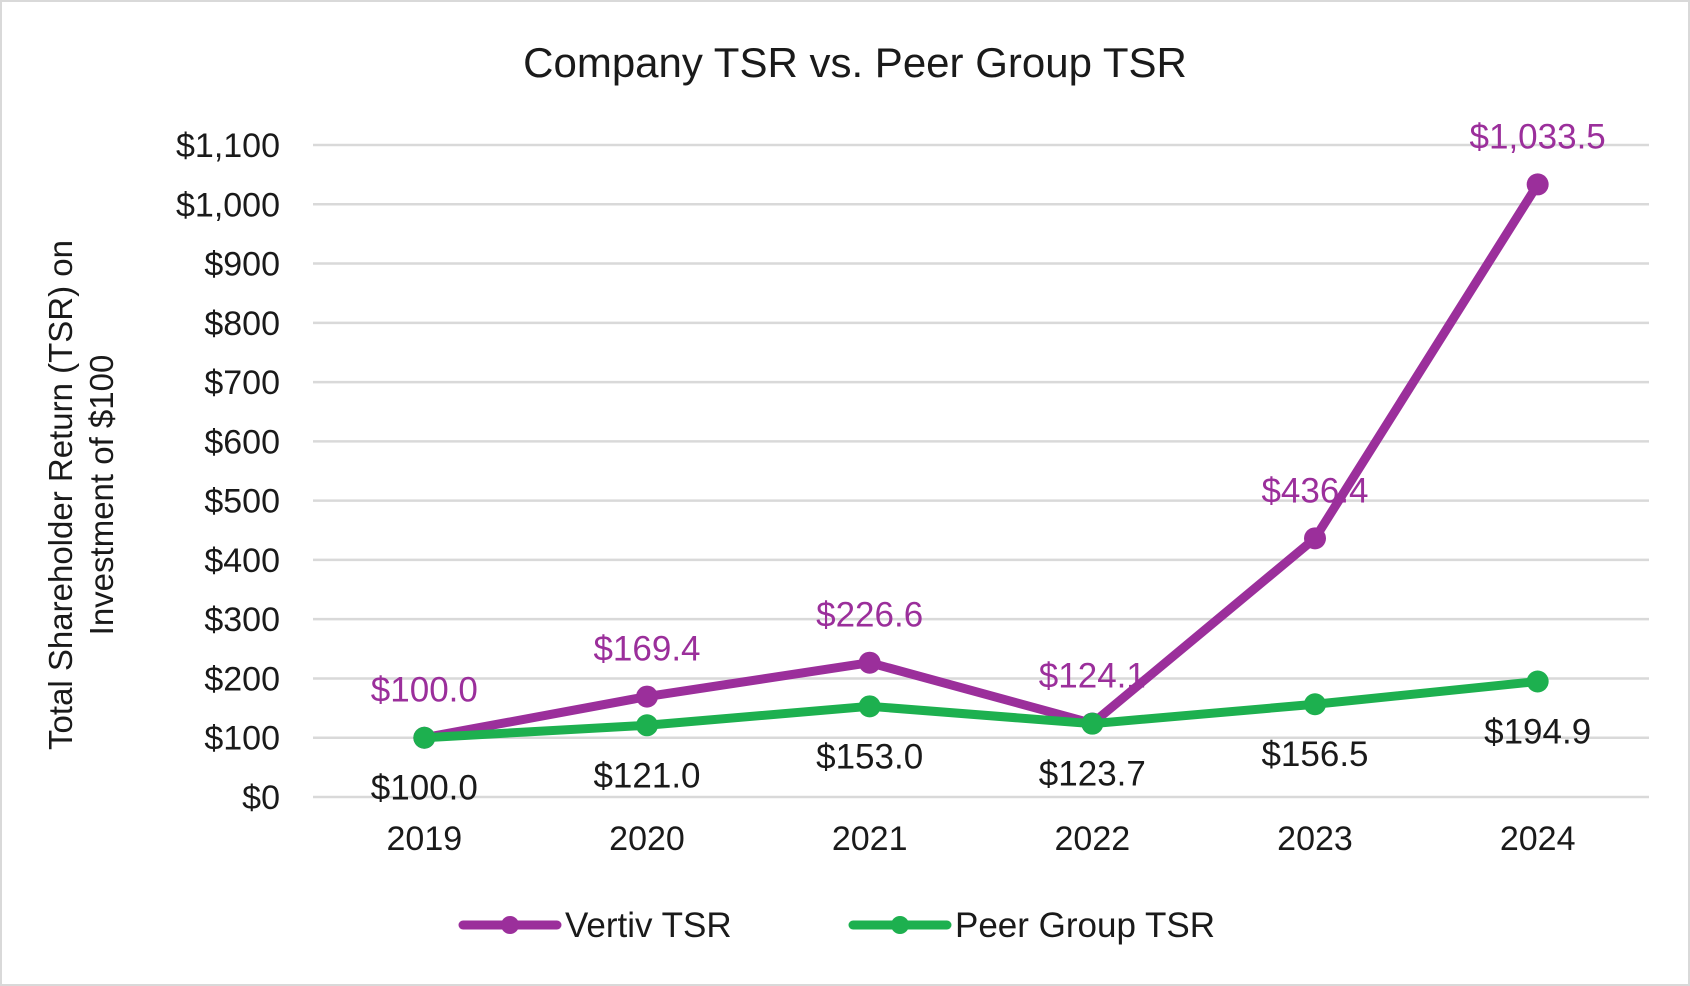  Describe the element at coordinates (648, 925) in the screenshot. I see `legend-label-vertiv-tsr: Vertiv TSR` at that location.